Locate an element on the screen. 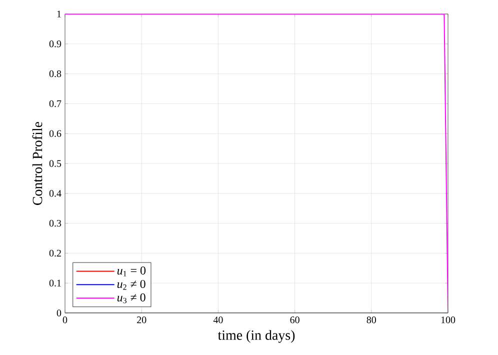 This screenshot has height=355, width=498. y-tick-label: 0 is located at coordinates (59, 313).